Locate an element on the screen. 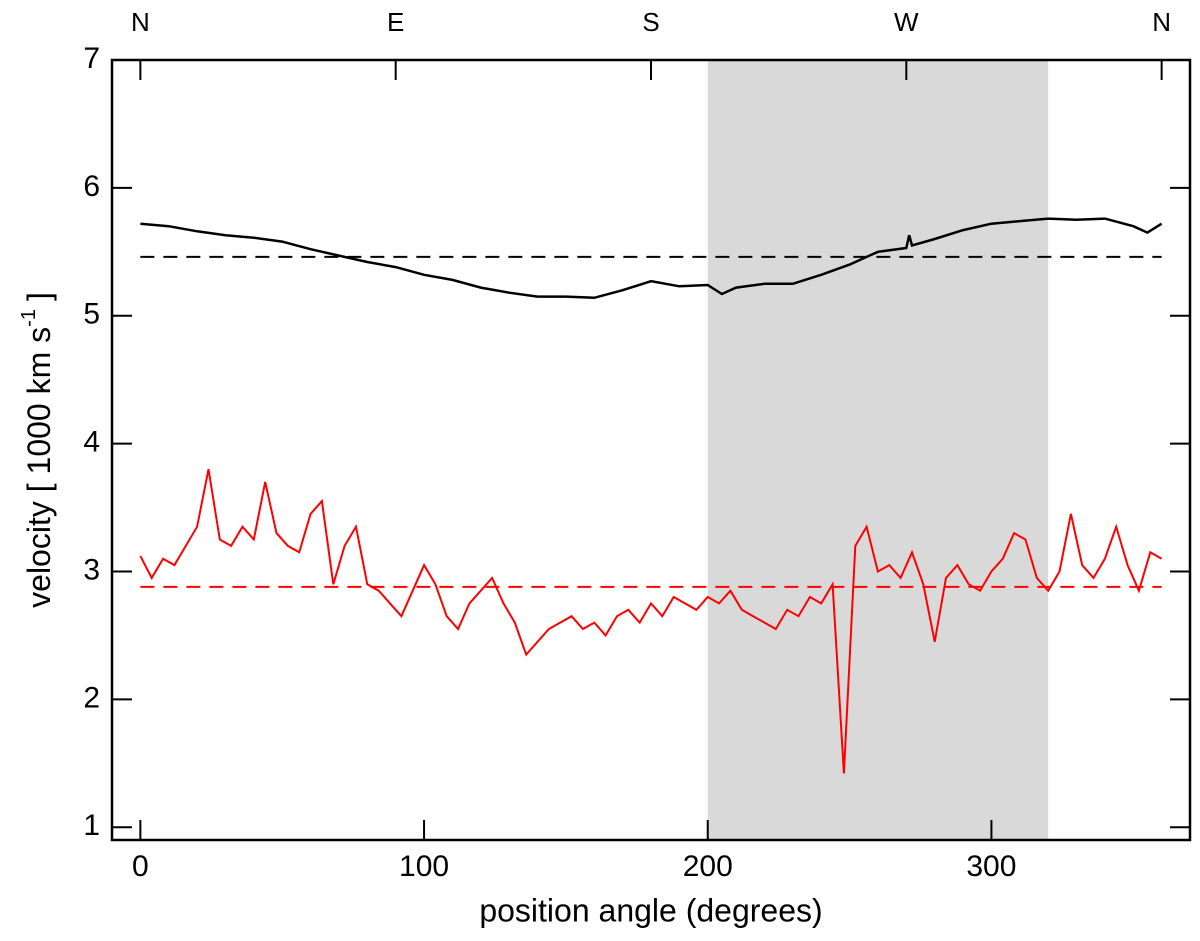 Image resolution: width=1200 pixels, height=941 pixels. y-axis-label-end: ] is located at coordinates (39, 296).